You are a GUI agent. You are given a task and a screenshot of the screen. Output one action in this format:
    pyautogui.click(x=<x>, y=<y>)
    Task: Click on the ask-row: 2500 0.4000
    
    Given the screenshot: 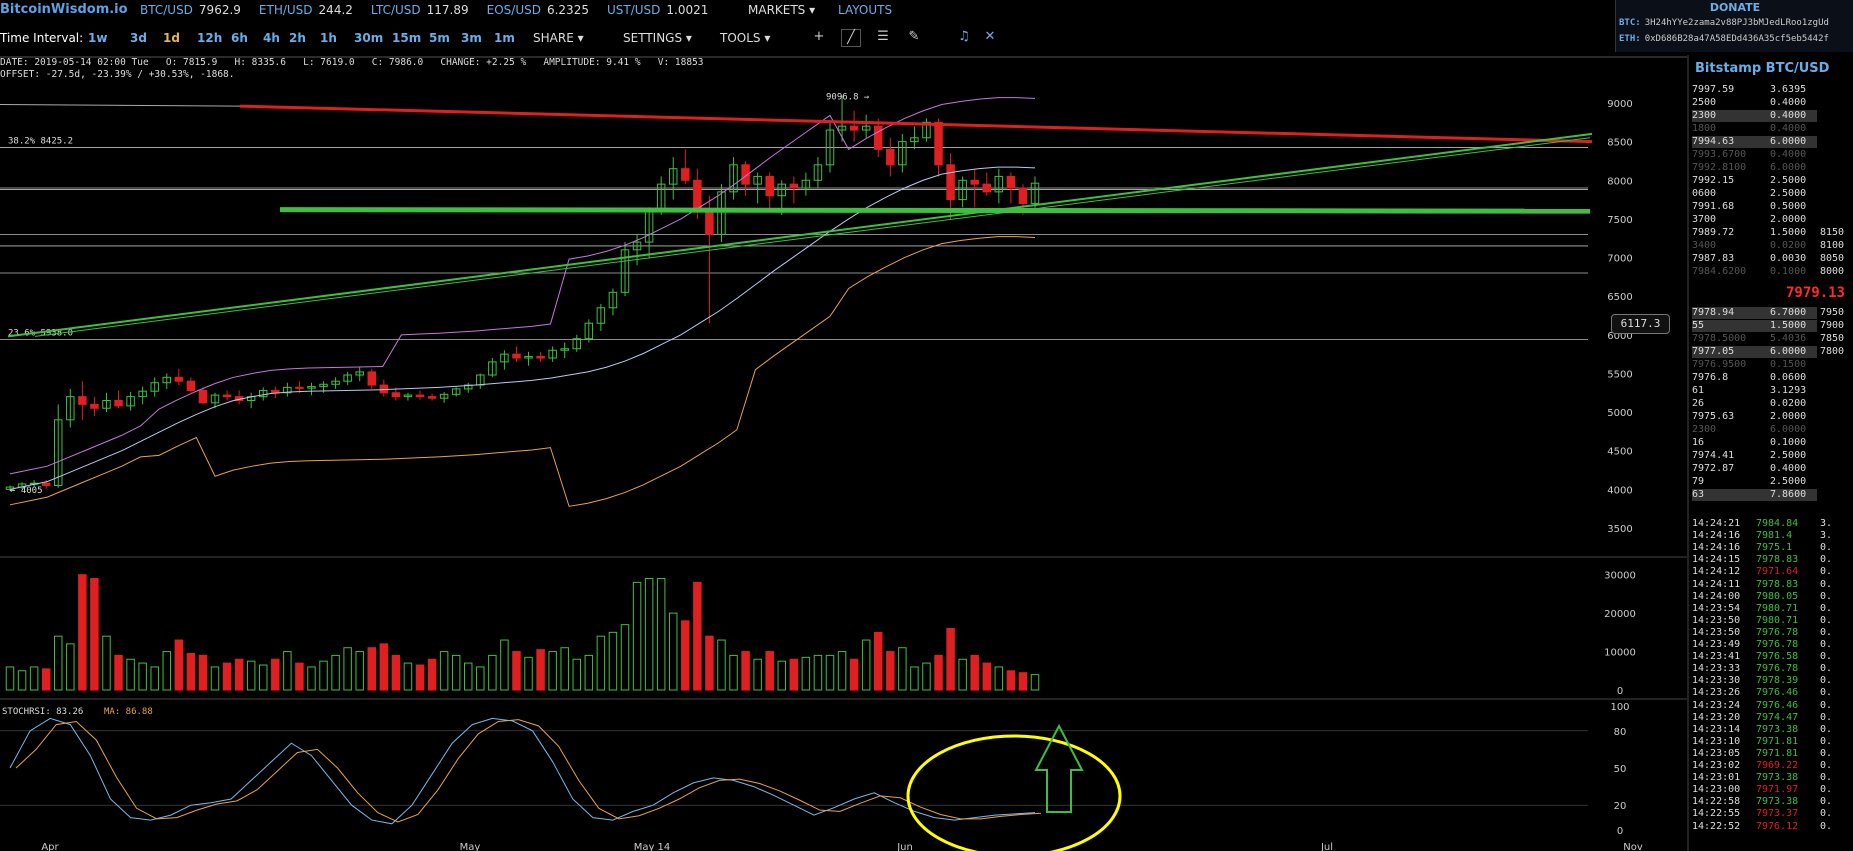 What is the action you would take?
    pyautogui.click(x=1756, y=103)
    